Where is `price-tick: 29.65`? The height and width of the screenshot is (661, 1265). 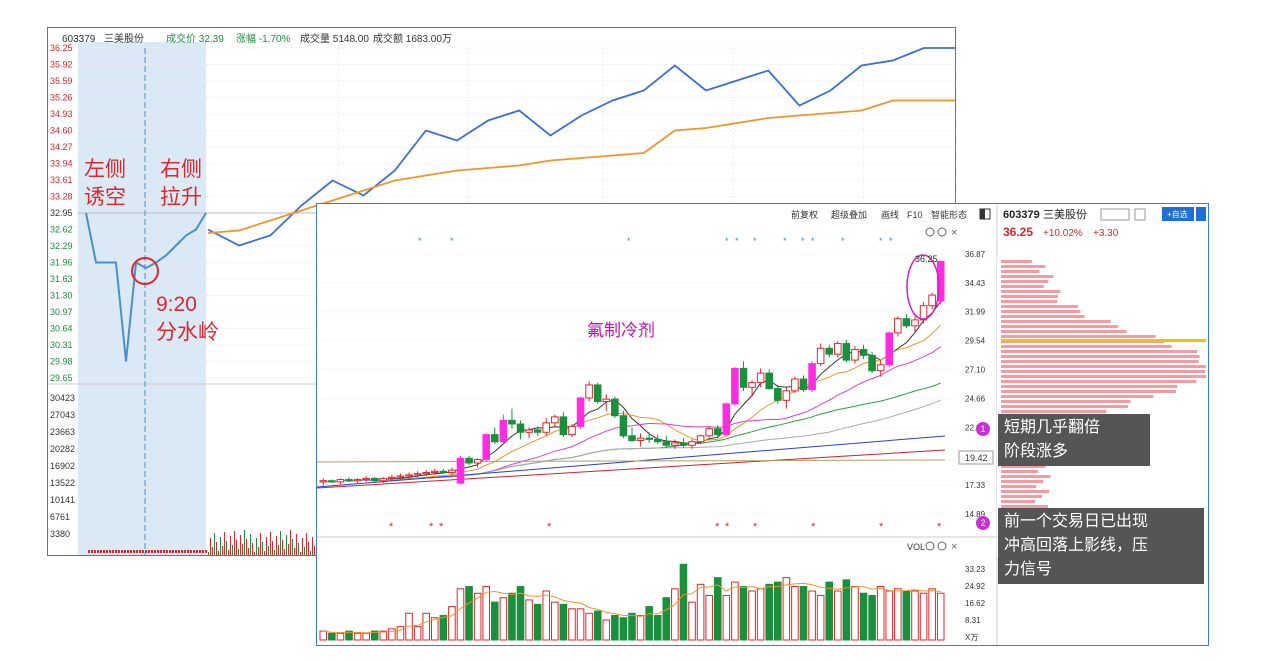
price-tick: 29.65 is located at coordinates (61, 378).